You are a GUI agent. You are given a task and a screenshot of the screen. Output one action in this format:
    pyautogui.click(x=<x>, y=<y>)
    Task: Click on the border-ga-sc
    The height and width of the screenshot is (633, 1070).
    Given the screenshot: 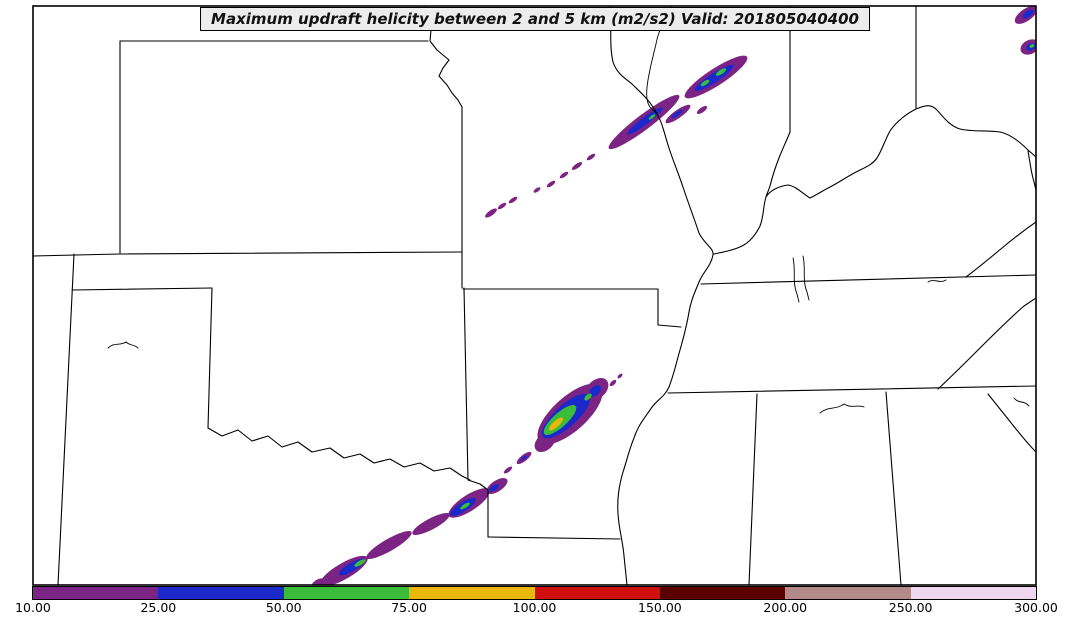 What is the action you would take?
    pyautogui.click(x=1011, y=423)
    